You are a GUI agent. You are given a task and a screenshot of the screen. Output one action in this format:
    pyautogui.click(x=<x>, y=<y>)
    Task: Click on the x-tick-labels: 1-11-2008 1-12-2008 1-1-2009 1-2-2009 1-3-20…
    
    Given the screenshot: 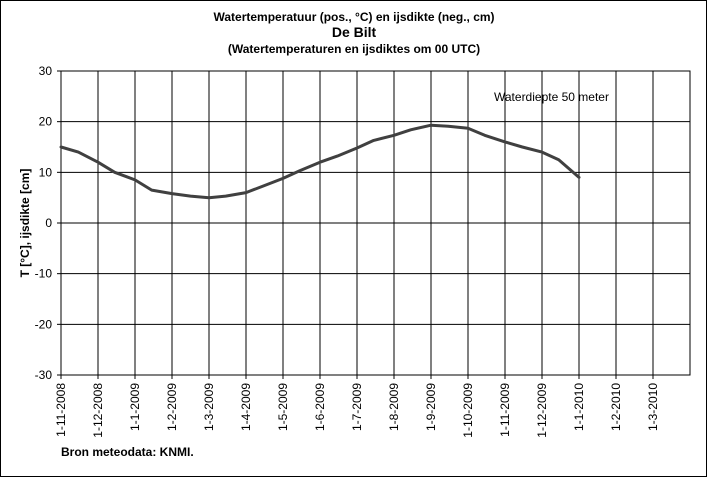 What is the action you would take?
    pyautogui.click(x=357, y=410)
    